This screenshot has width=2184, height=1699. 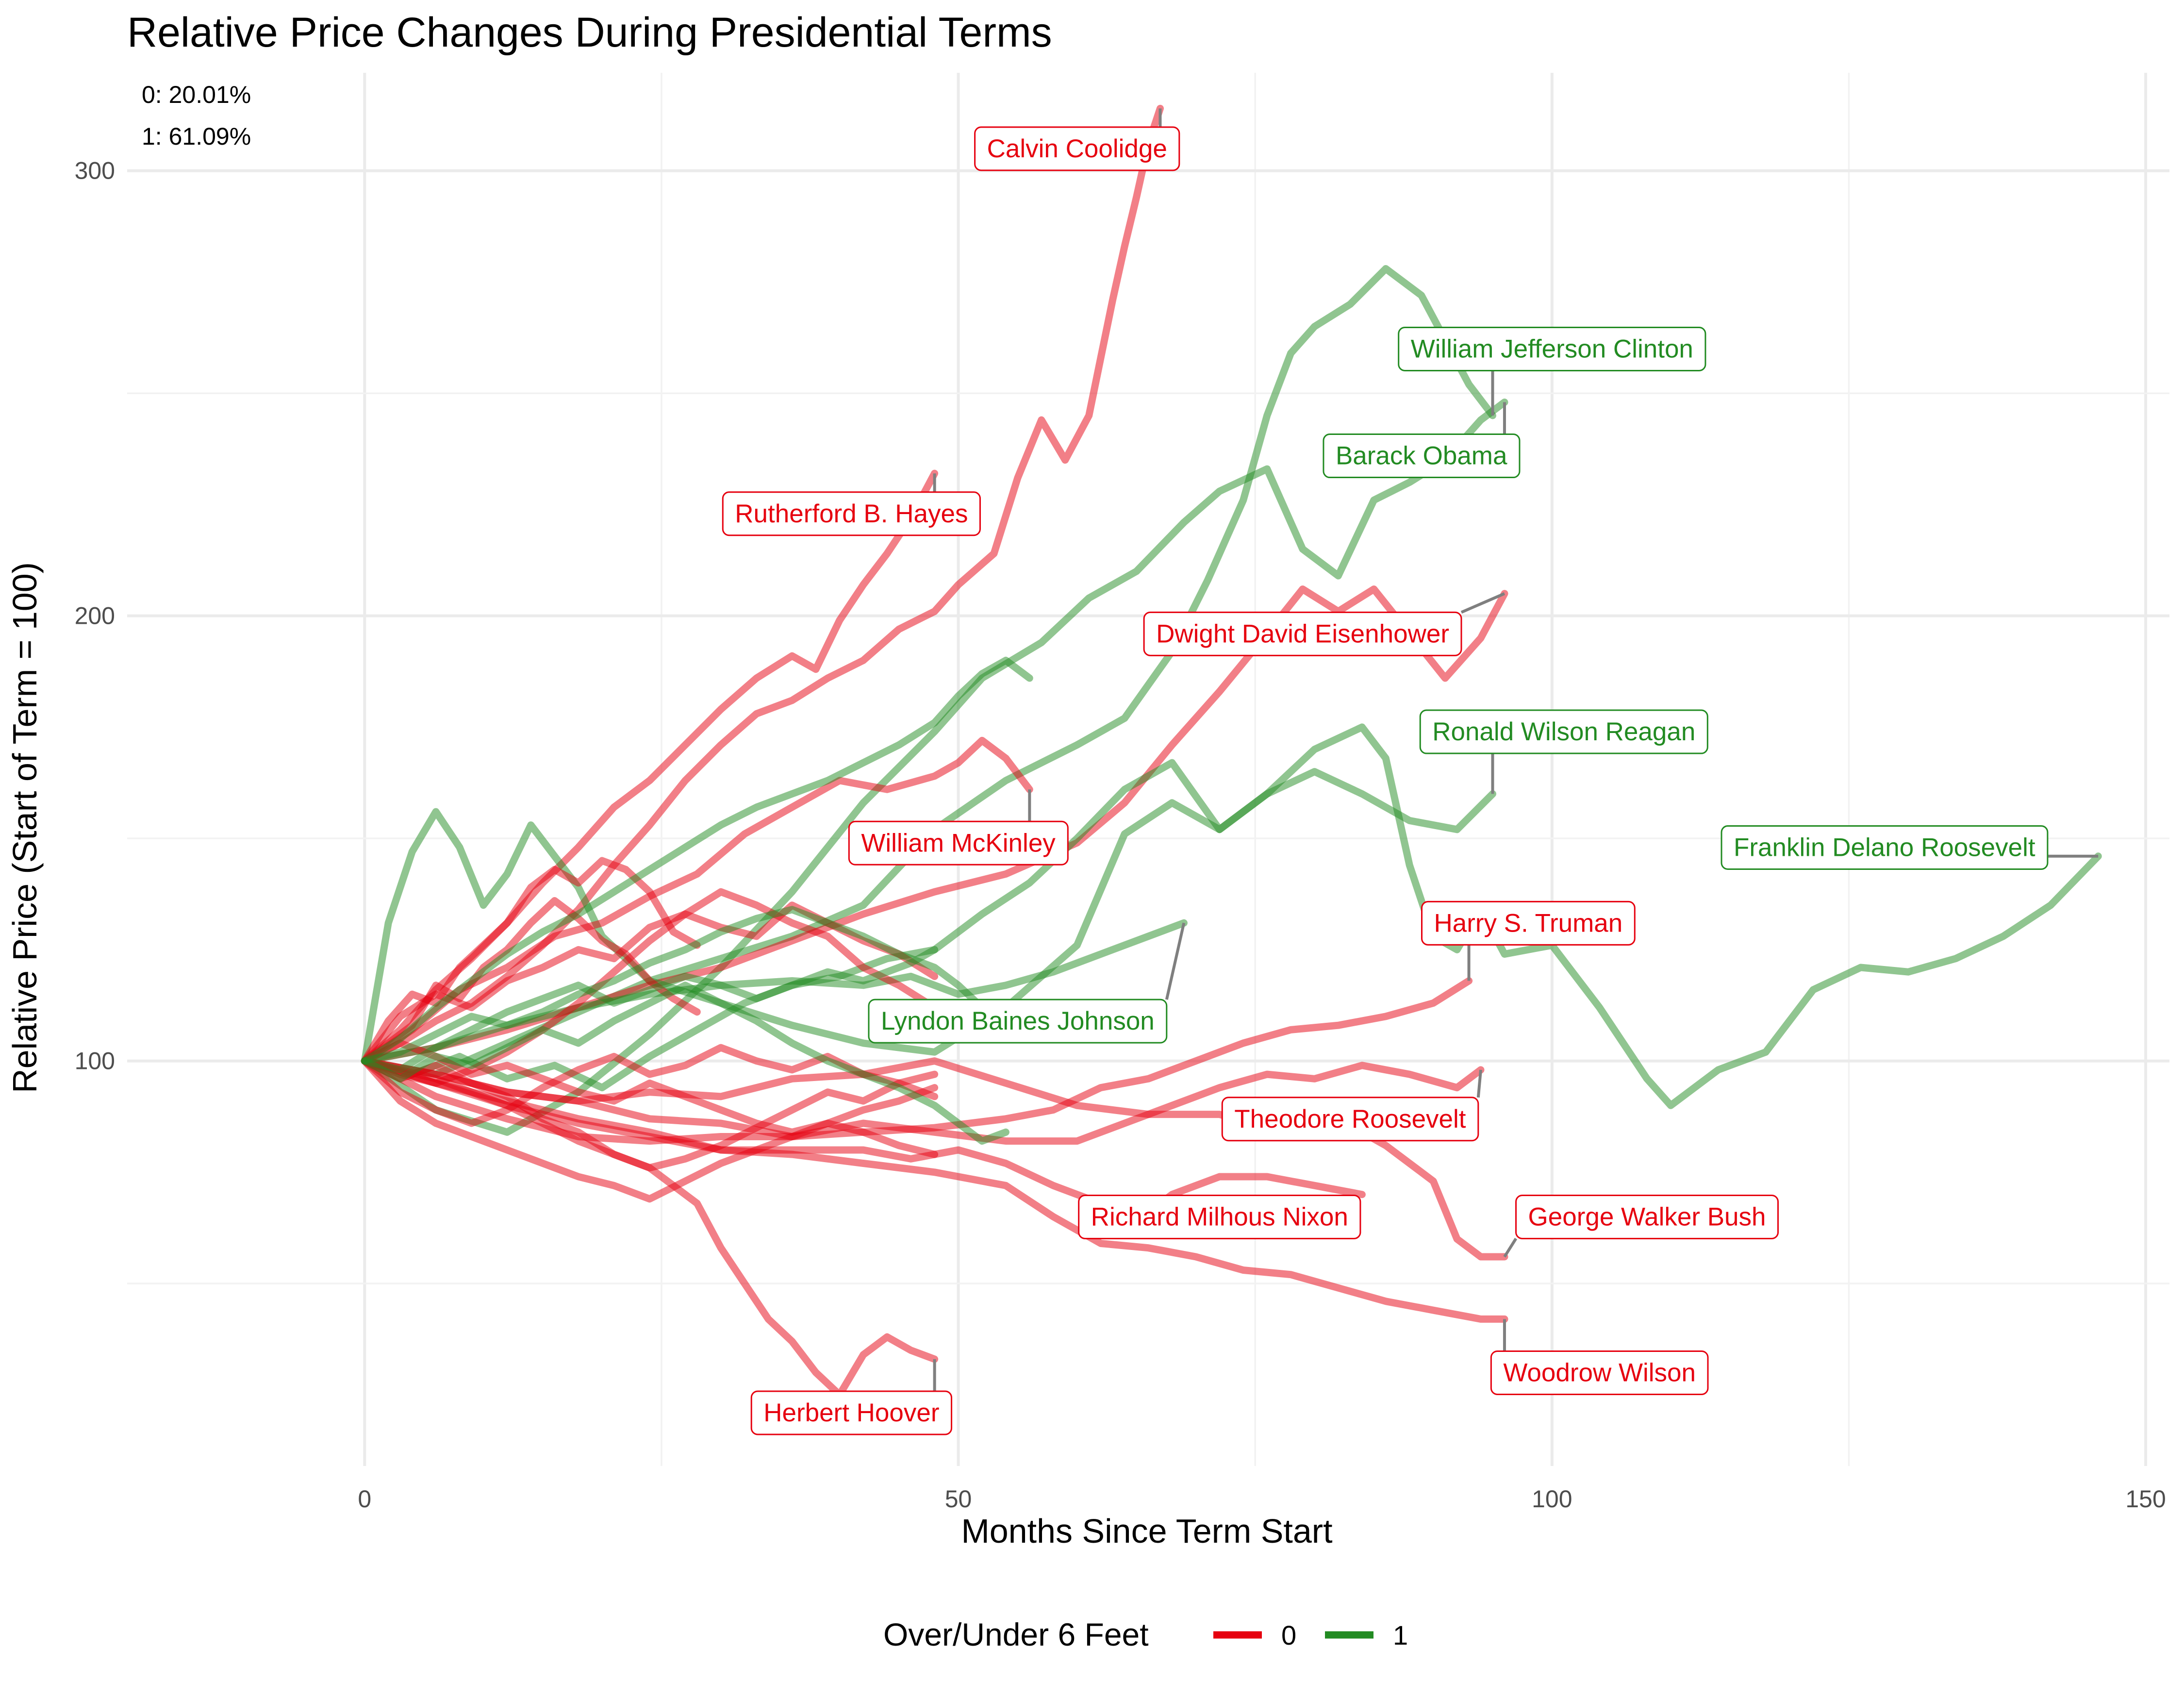 I want to click on legend-label: 1, so click(x=1400, y=1635).